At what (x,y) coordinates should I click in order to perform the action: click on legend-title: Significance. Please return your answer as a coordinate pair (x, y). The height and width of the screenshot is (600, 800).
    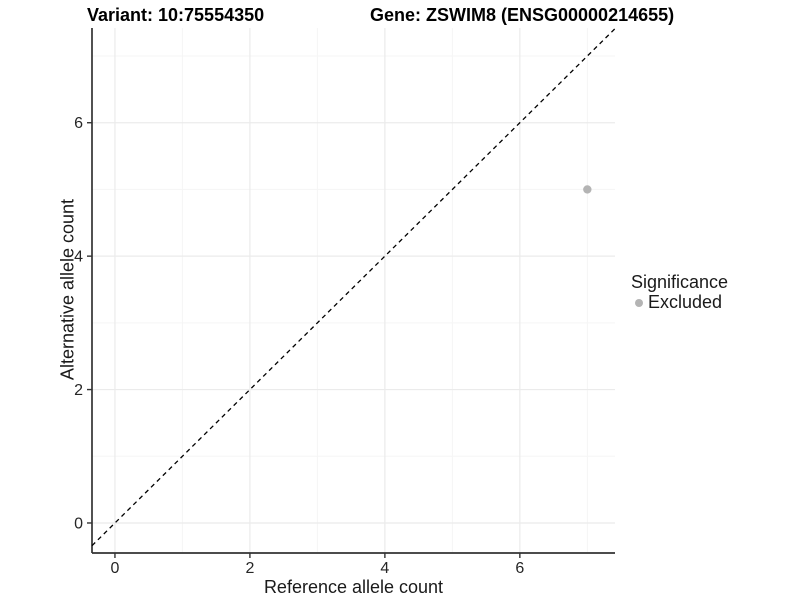
    Looking at the image, I should click on (680, 282).